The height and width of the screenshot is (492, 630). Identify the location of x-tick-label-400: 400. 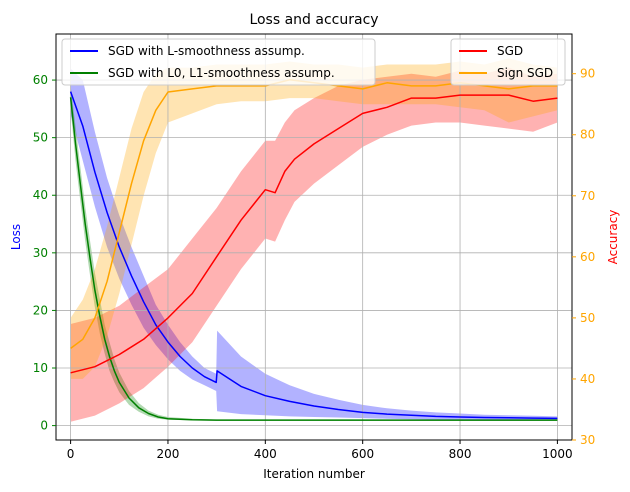
(265, 454).